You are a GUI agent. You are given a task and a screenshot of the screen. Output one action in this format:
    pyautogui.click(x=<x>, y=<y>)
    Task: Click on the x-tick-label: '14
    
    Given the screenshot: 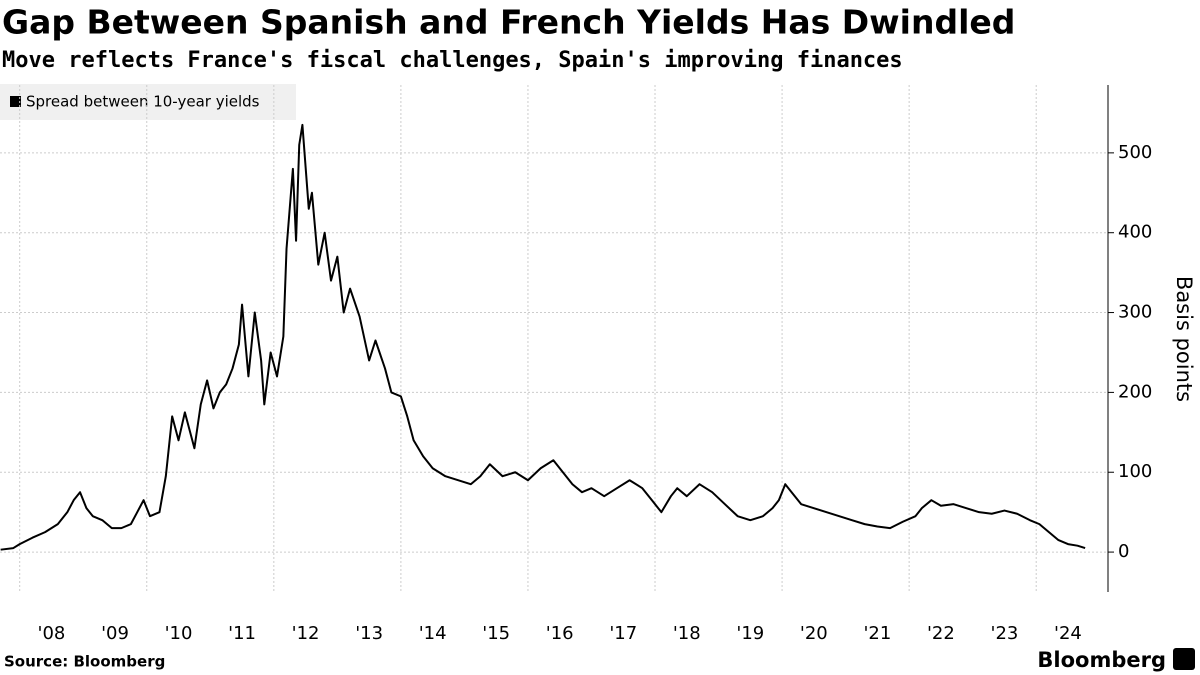 What is the action you would take?
    pyautogui.click(x=433, y=633)
    